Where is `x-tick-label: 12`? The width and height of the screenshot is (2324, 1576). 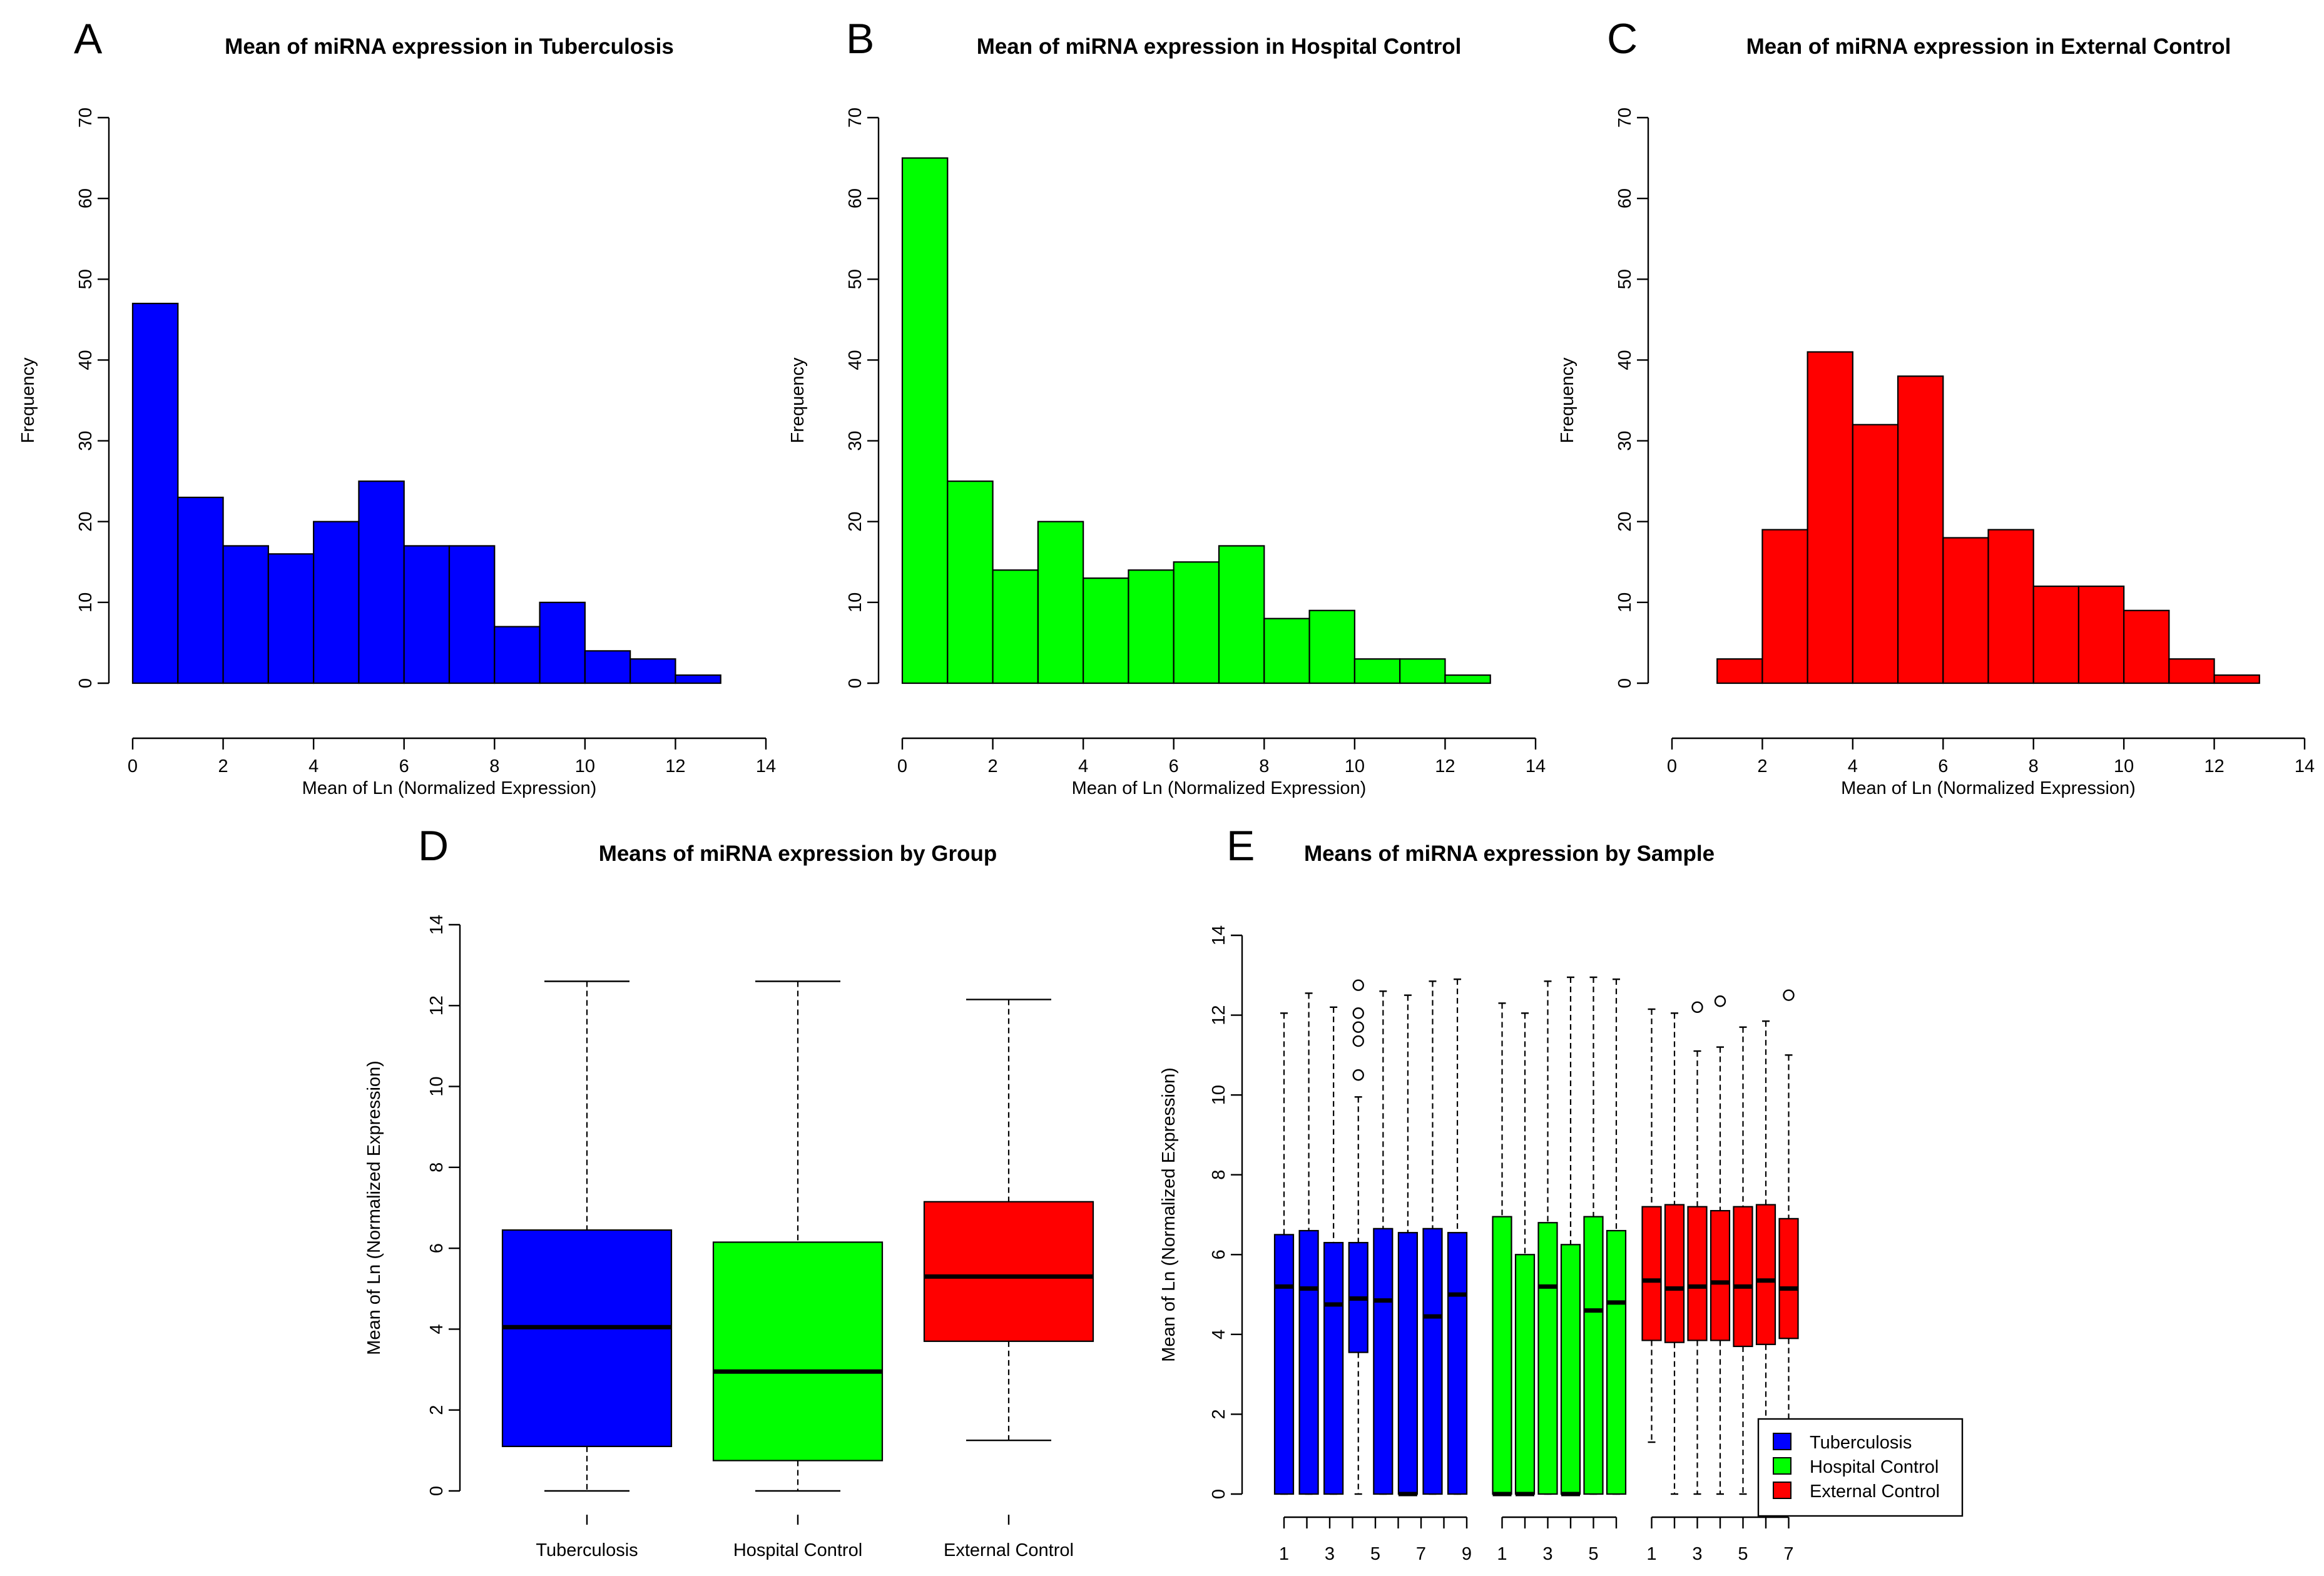
x-tick-label: 12 is located at coordinates (2214, 766).